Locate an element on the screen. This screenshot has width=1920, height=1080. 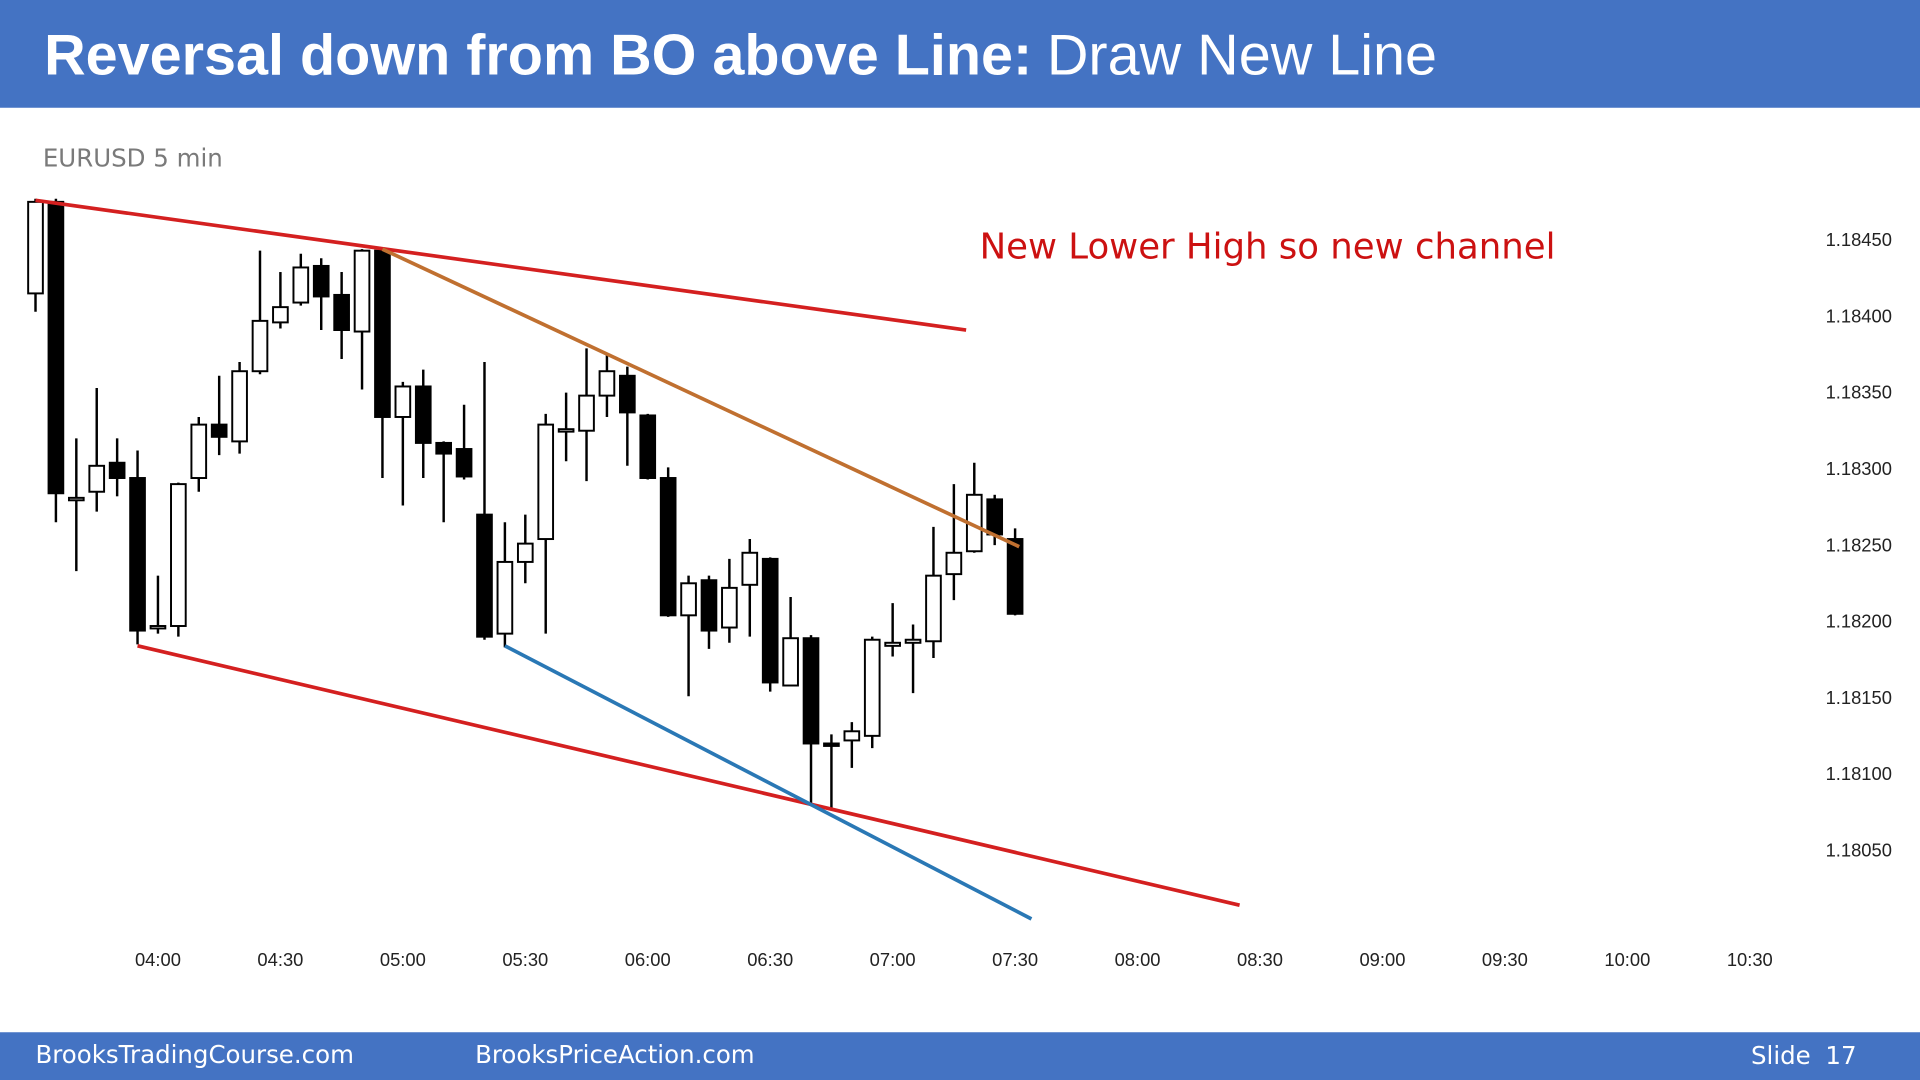
slide-number: Slide 17 is located at coordinates (1804, 1055).